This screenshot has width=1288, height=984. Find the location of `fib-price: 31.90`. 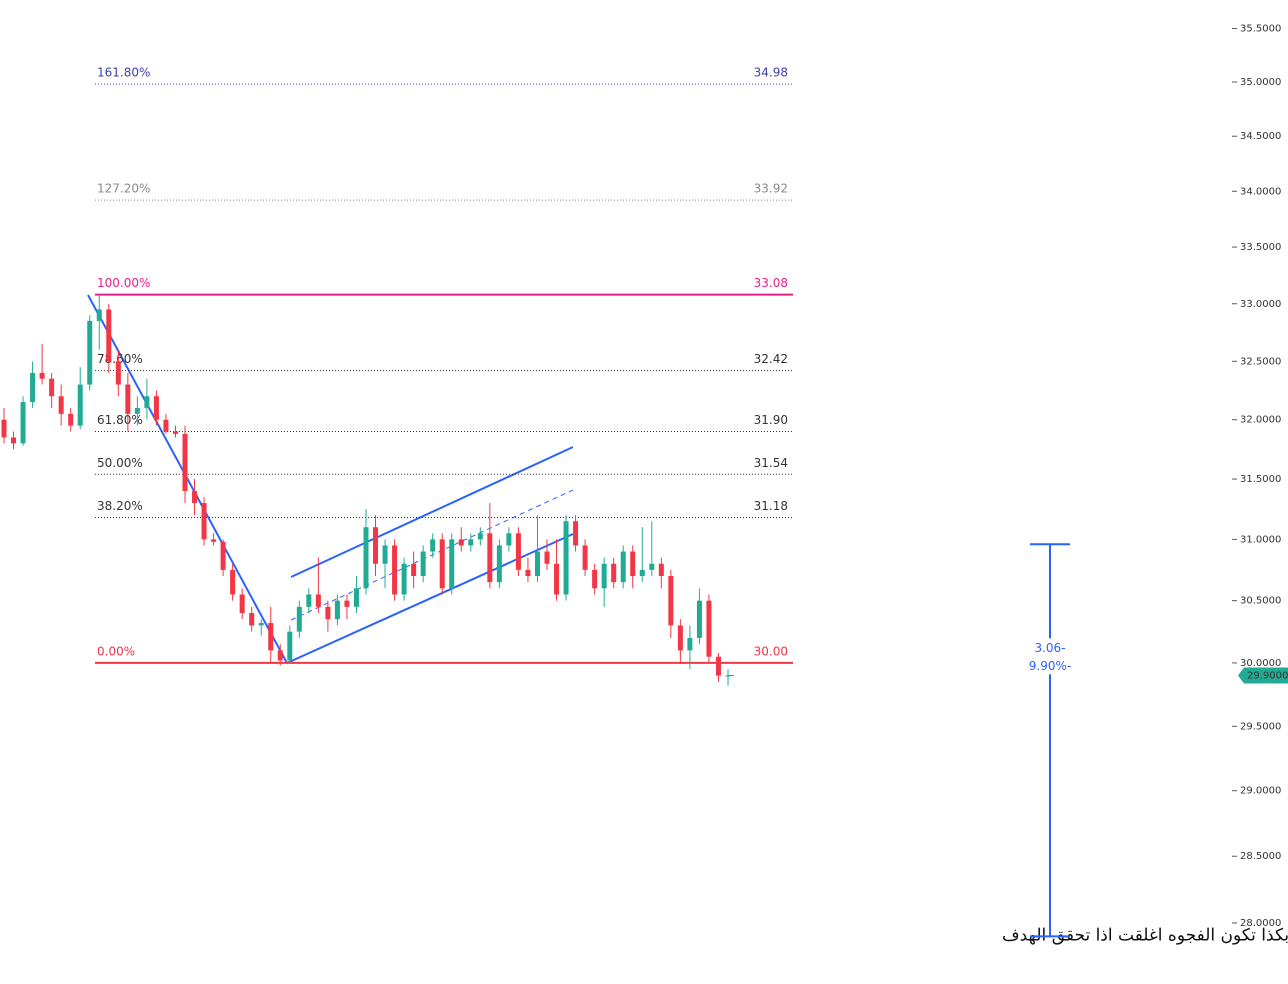

fib-price: 31.90 is located at coordinates (771, 420).